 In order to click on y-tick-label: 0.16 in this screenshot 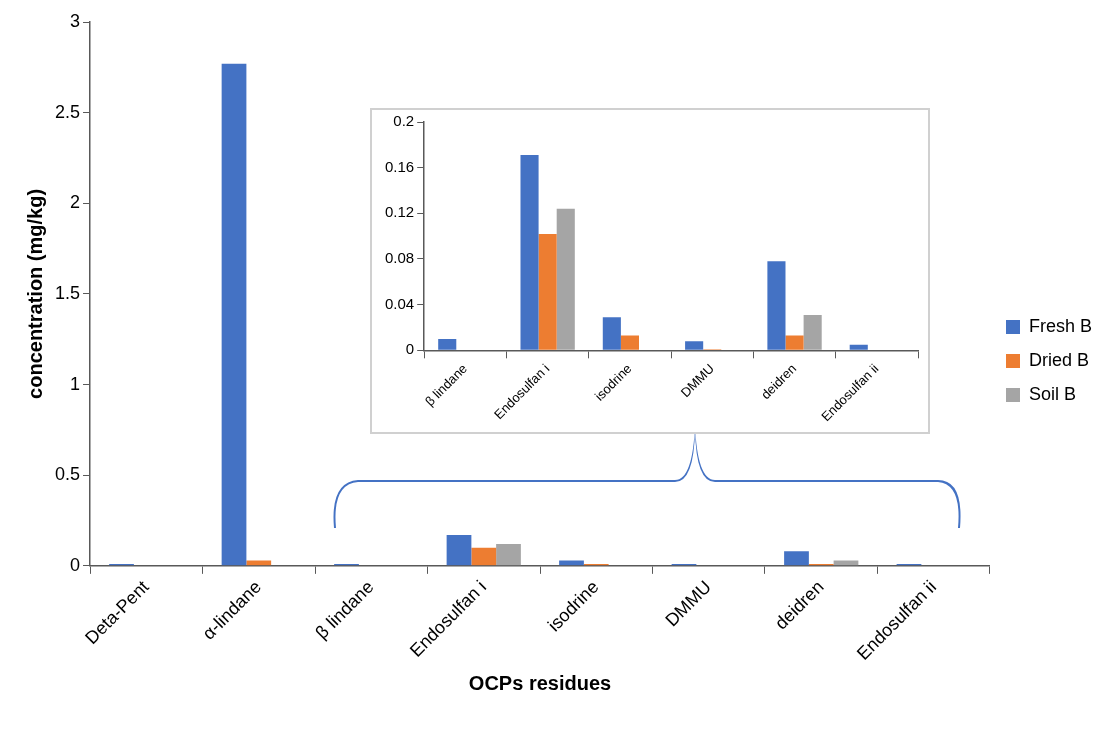, I will do `click(399, 166)`.